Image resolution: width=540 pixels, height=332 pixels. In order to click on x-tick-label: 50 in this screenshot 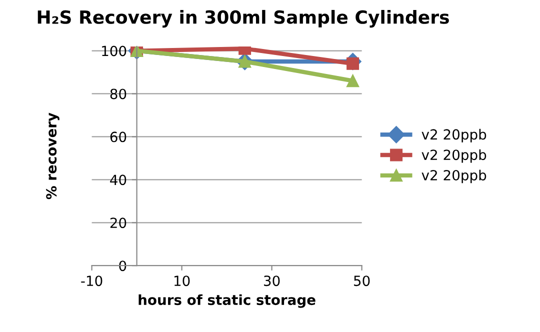, I will do `click(362, 281)`.